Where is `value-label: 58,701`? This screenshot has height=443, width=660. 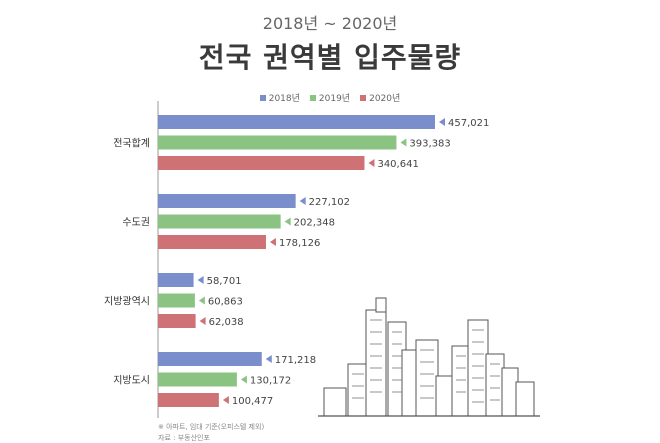
value-label: 58,701 is located at coordinates (224, 281).